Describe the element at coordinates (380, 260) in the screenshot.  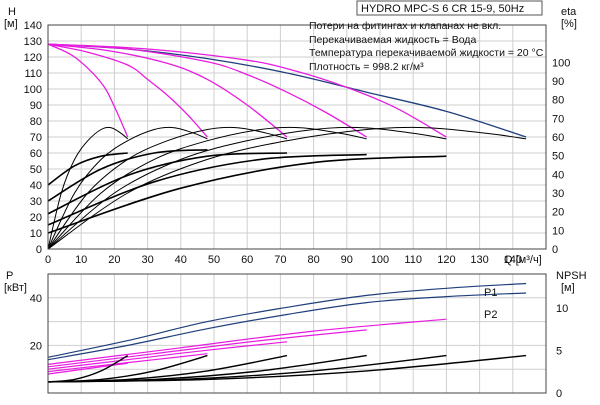
I see `x-tick-label: 100` at that location.